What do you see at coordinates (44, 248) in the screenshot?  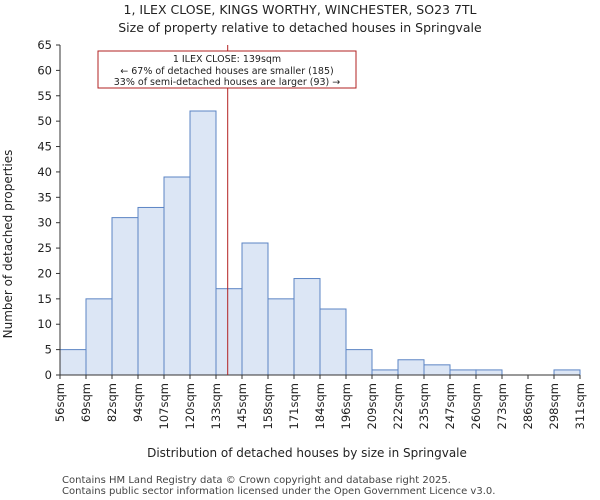 I see `y-tick-label: 25` at bounding box center [44, 248].